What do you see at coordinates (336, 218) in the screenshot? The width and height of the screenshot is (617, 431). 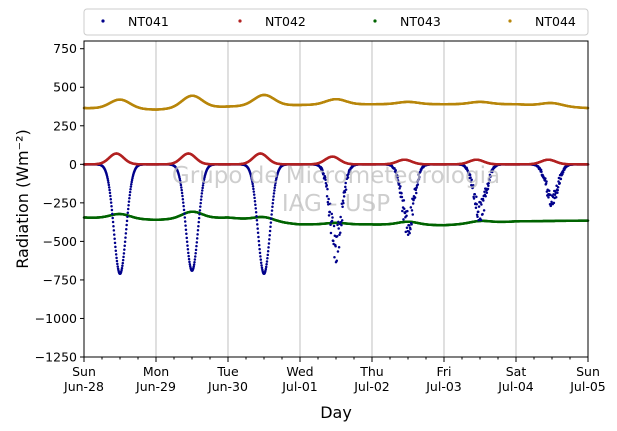 I see `series-NT043` at bounding box center [336, 218].